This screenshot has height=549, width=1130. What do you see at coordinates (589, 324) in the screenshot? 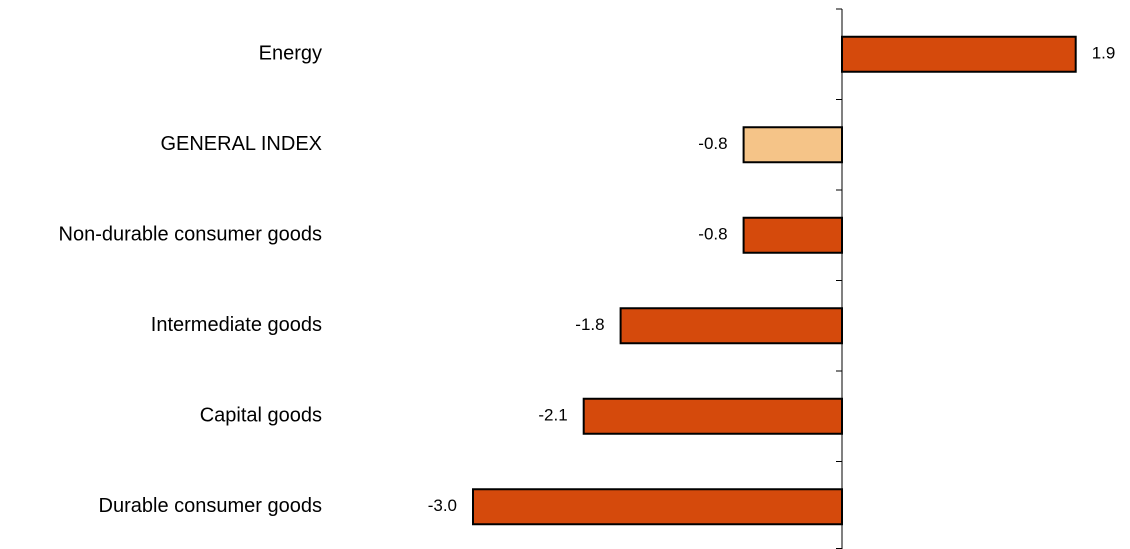
I see `value-label-intermediate-goods: -1.8` at bounding box center [589, 324].